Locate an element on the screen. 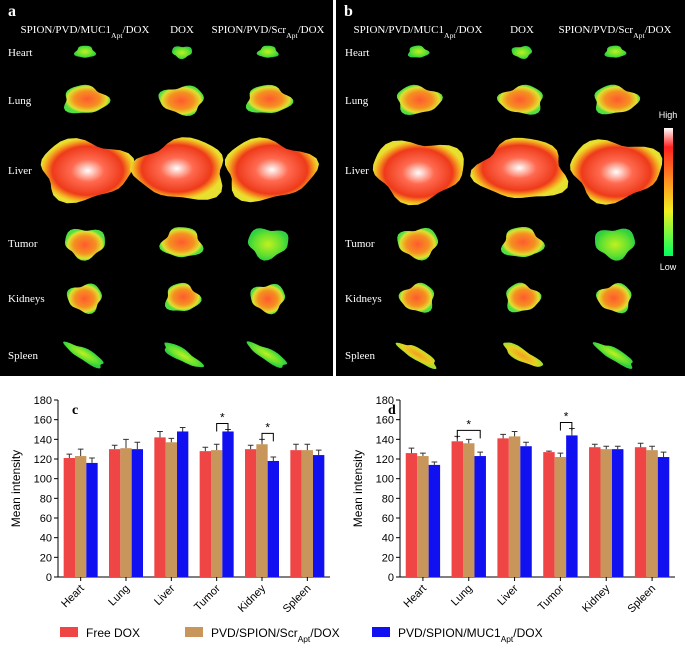  colorbar-high: High is located at coordinates (668, 115).